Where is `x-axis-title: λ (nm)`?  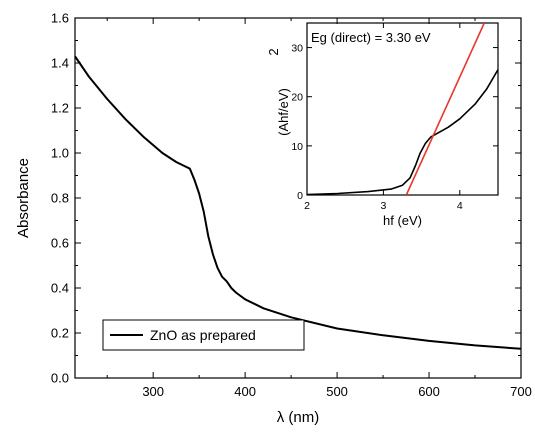
x-axis-title: λ (nm) is located at coordinates (298, 417).